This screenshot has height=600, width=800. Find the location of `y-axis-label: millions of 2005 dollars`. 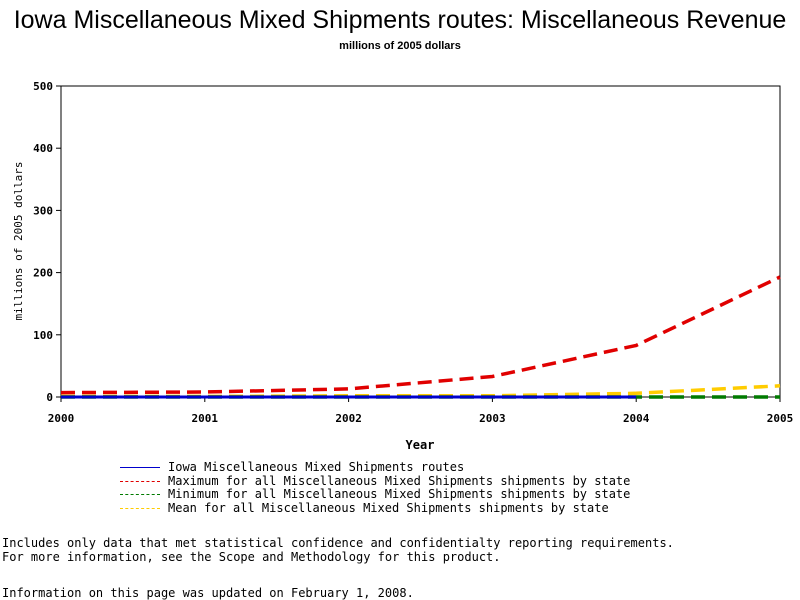

y-axis-label: millions of 2005 dollars is located at coordinates (18, 241).